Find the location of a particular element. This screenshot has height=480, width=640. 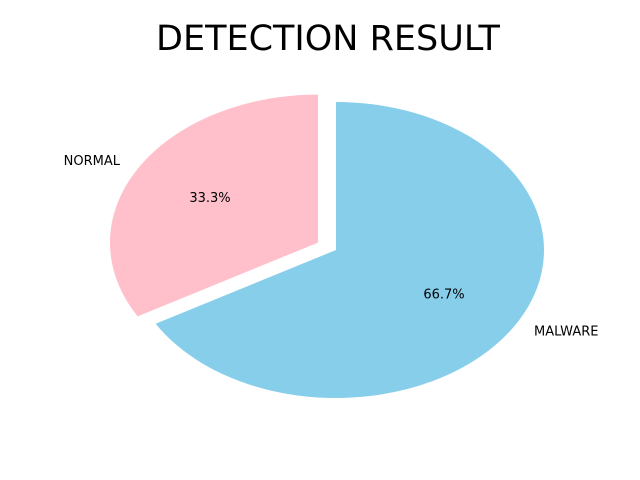

chart-title: DETECTION RESULT is located at coordinates (328, 39).